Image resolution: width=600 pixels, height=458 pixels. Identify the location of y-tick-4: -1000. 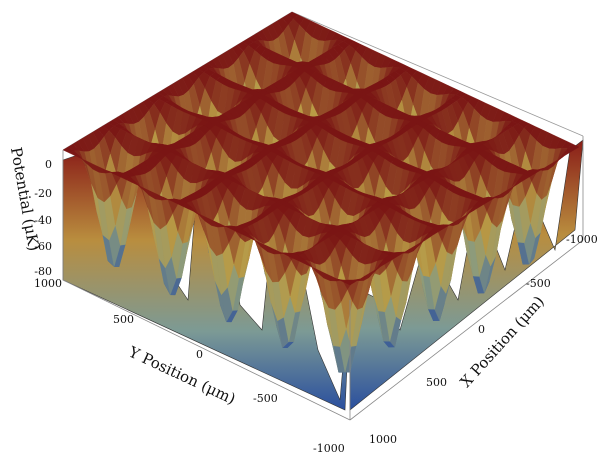
(329, 448).